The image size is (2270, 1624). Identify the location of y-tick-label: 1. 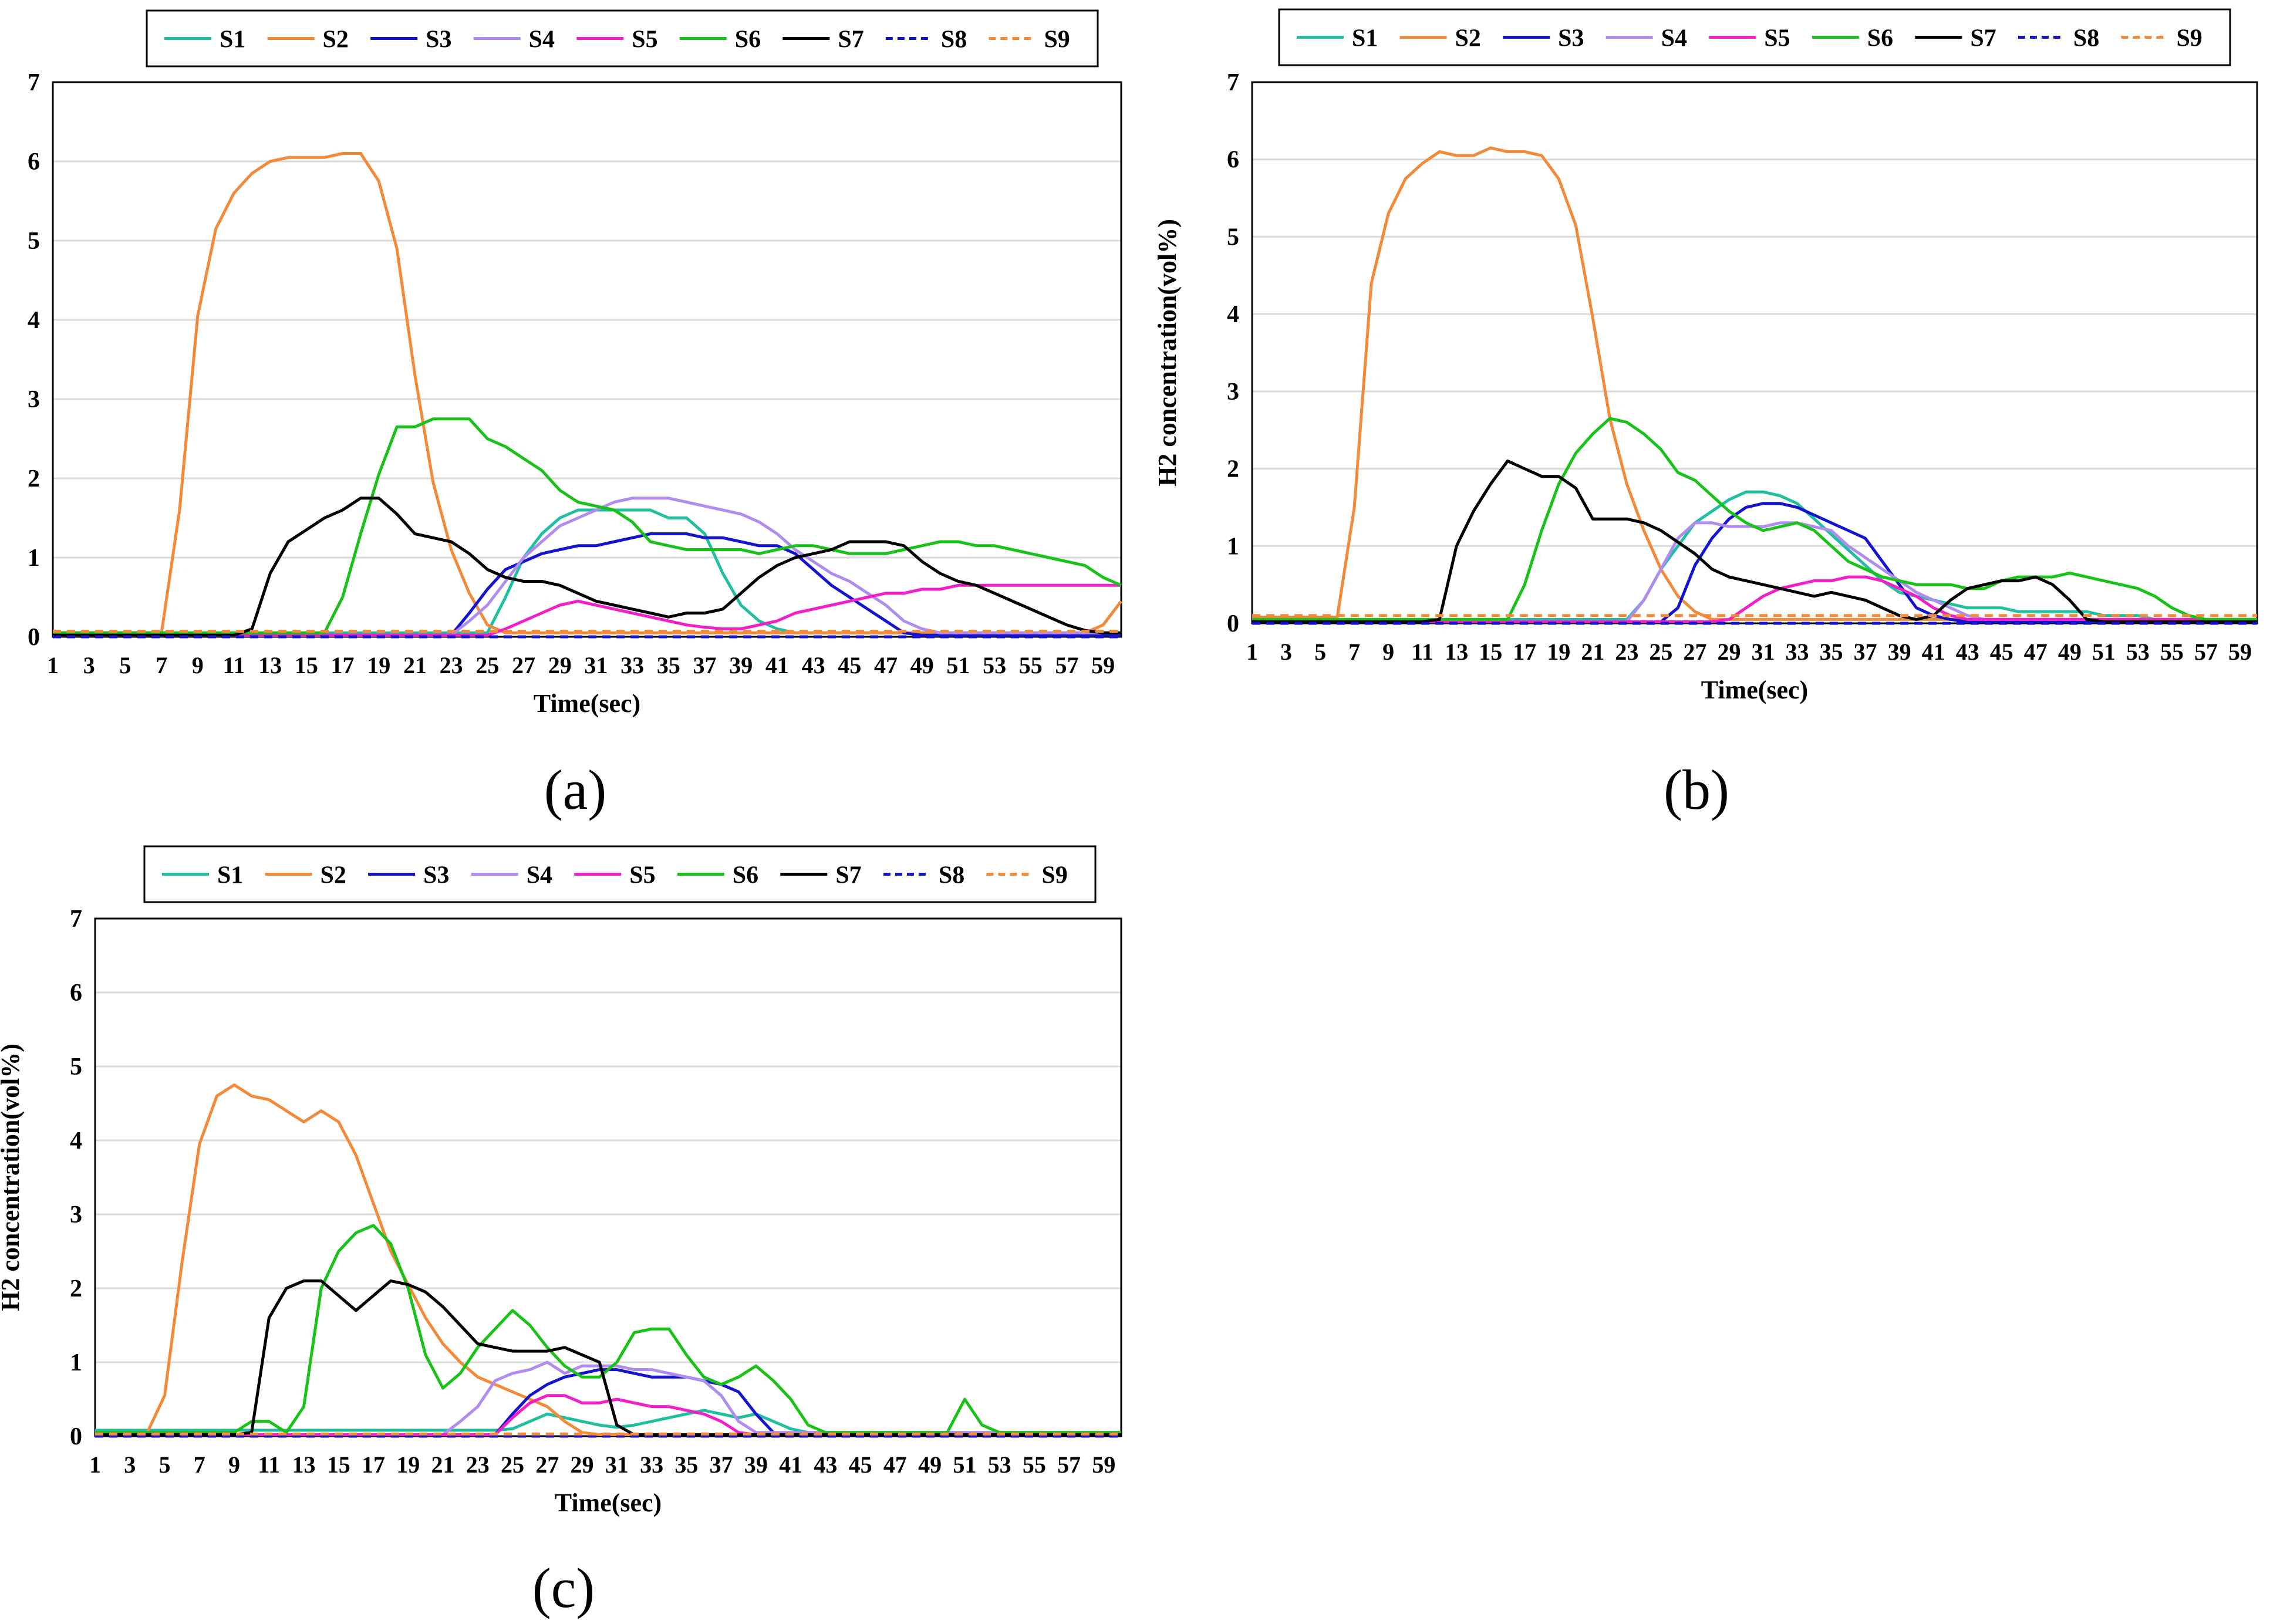
(1233, 546).